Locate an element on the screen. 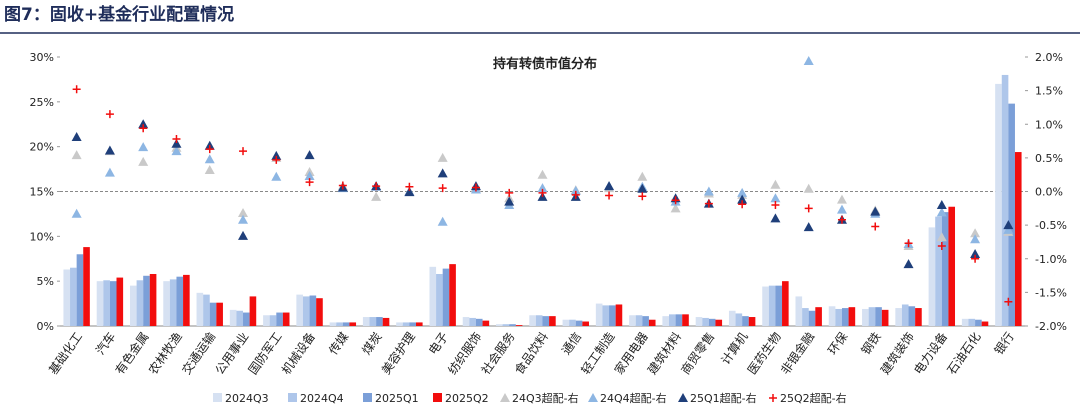 This screenshot has height=420, width=1080. y2-tick-label: 1.0% is located at coordinates (1049, 124).